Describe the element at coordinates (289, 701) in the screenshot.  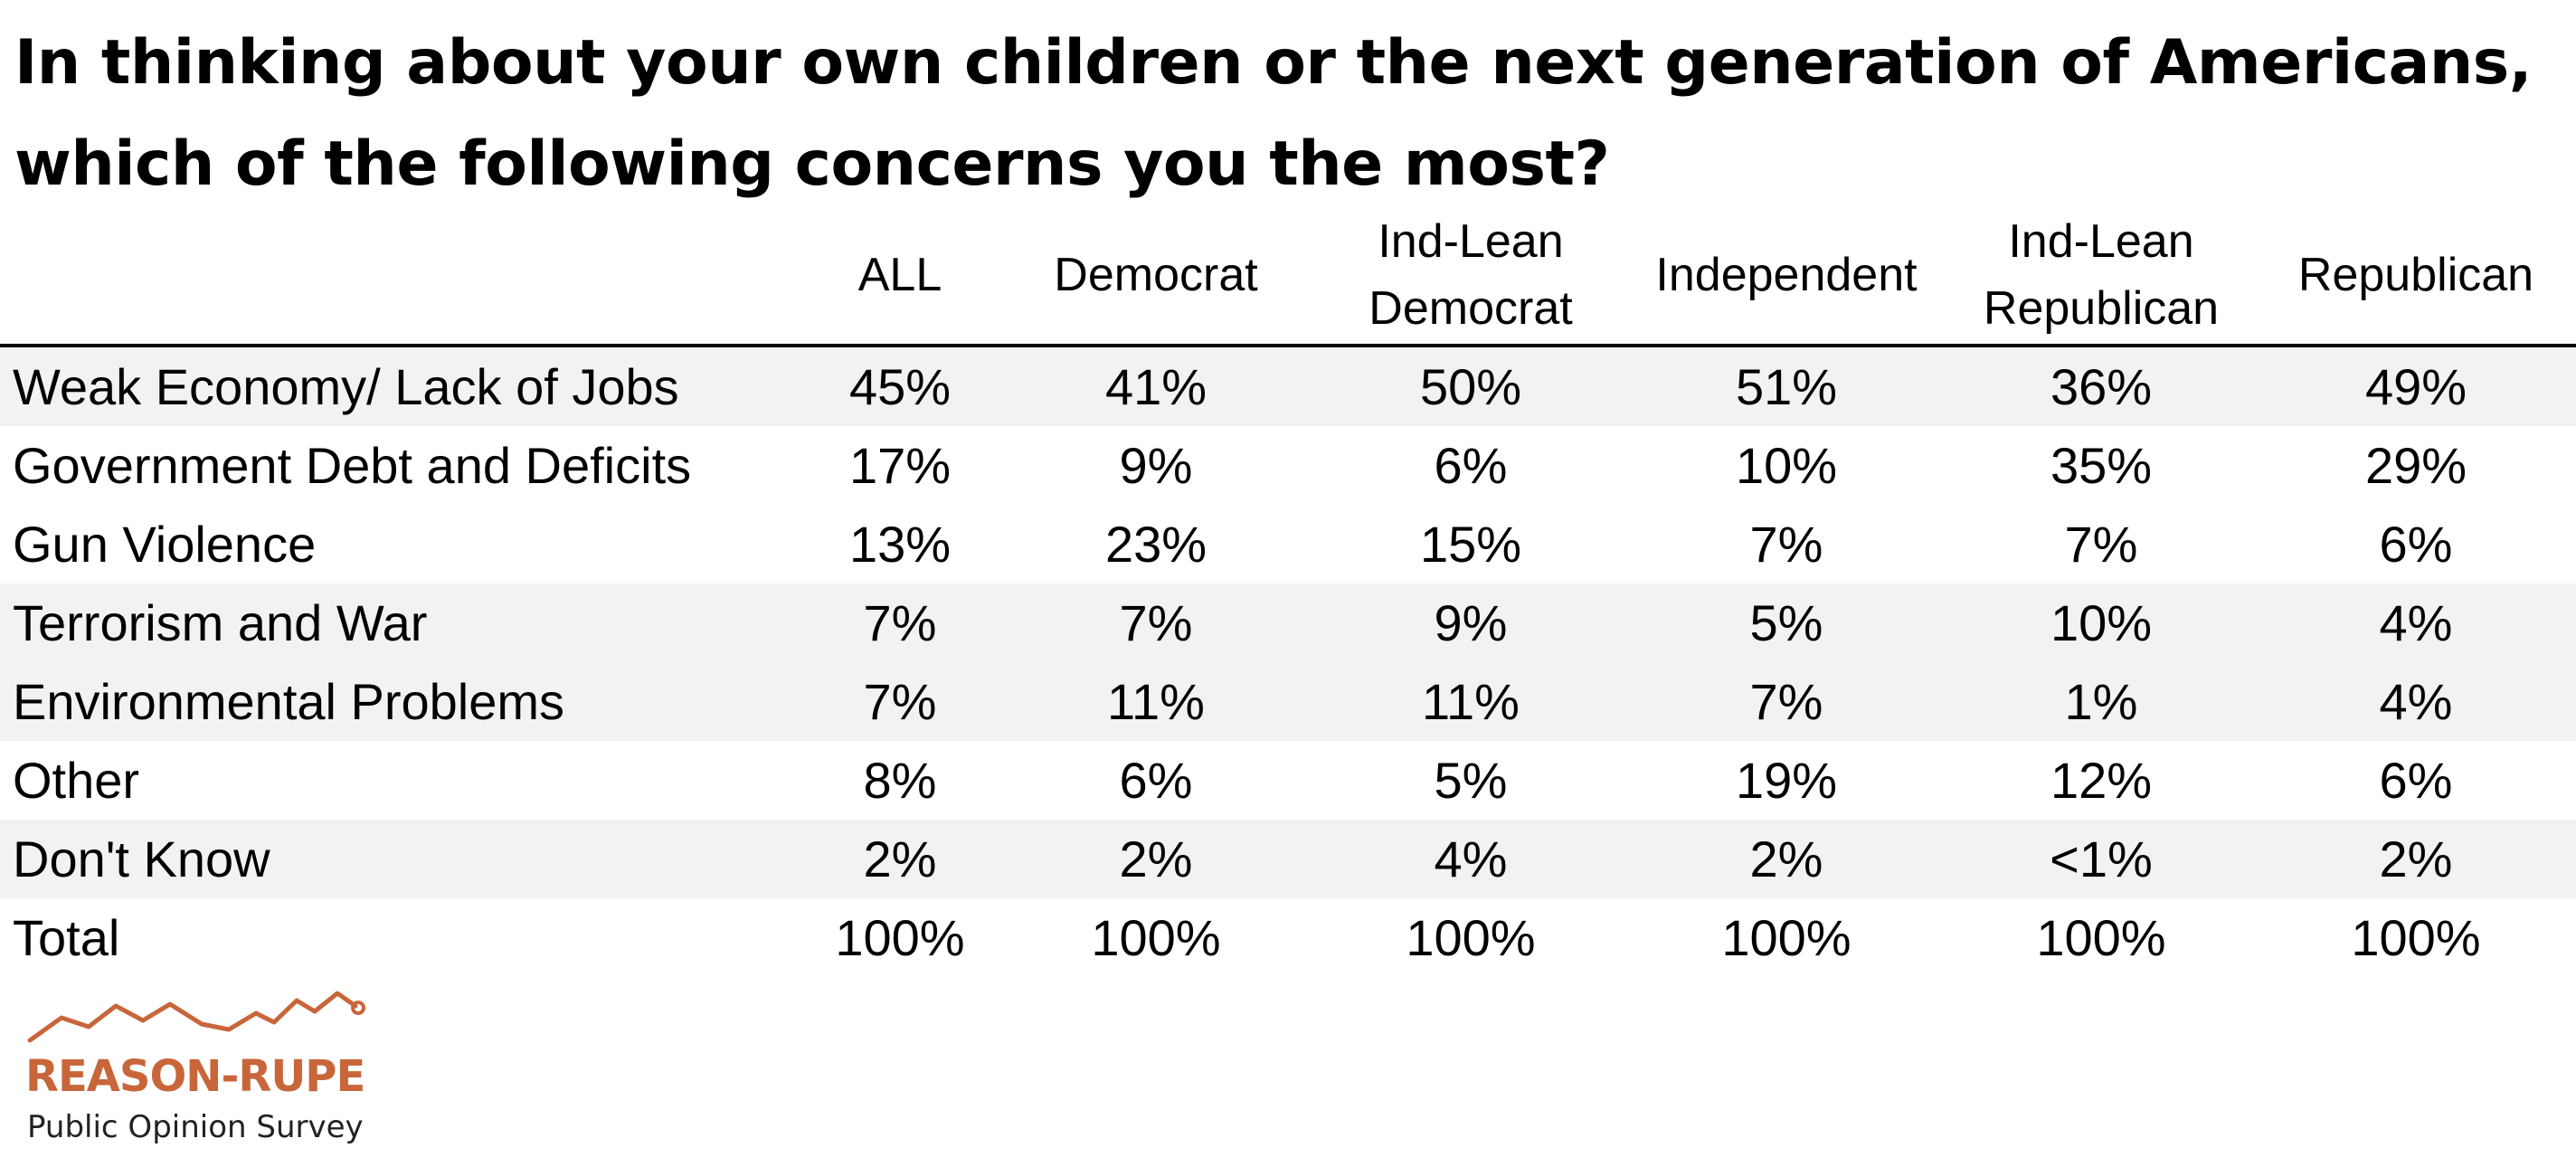
I see `row-label: Environmental Problems` at that location.